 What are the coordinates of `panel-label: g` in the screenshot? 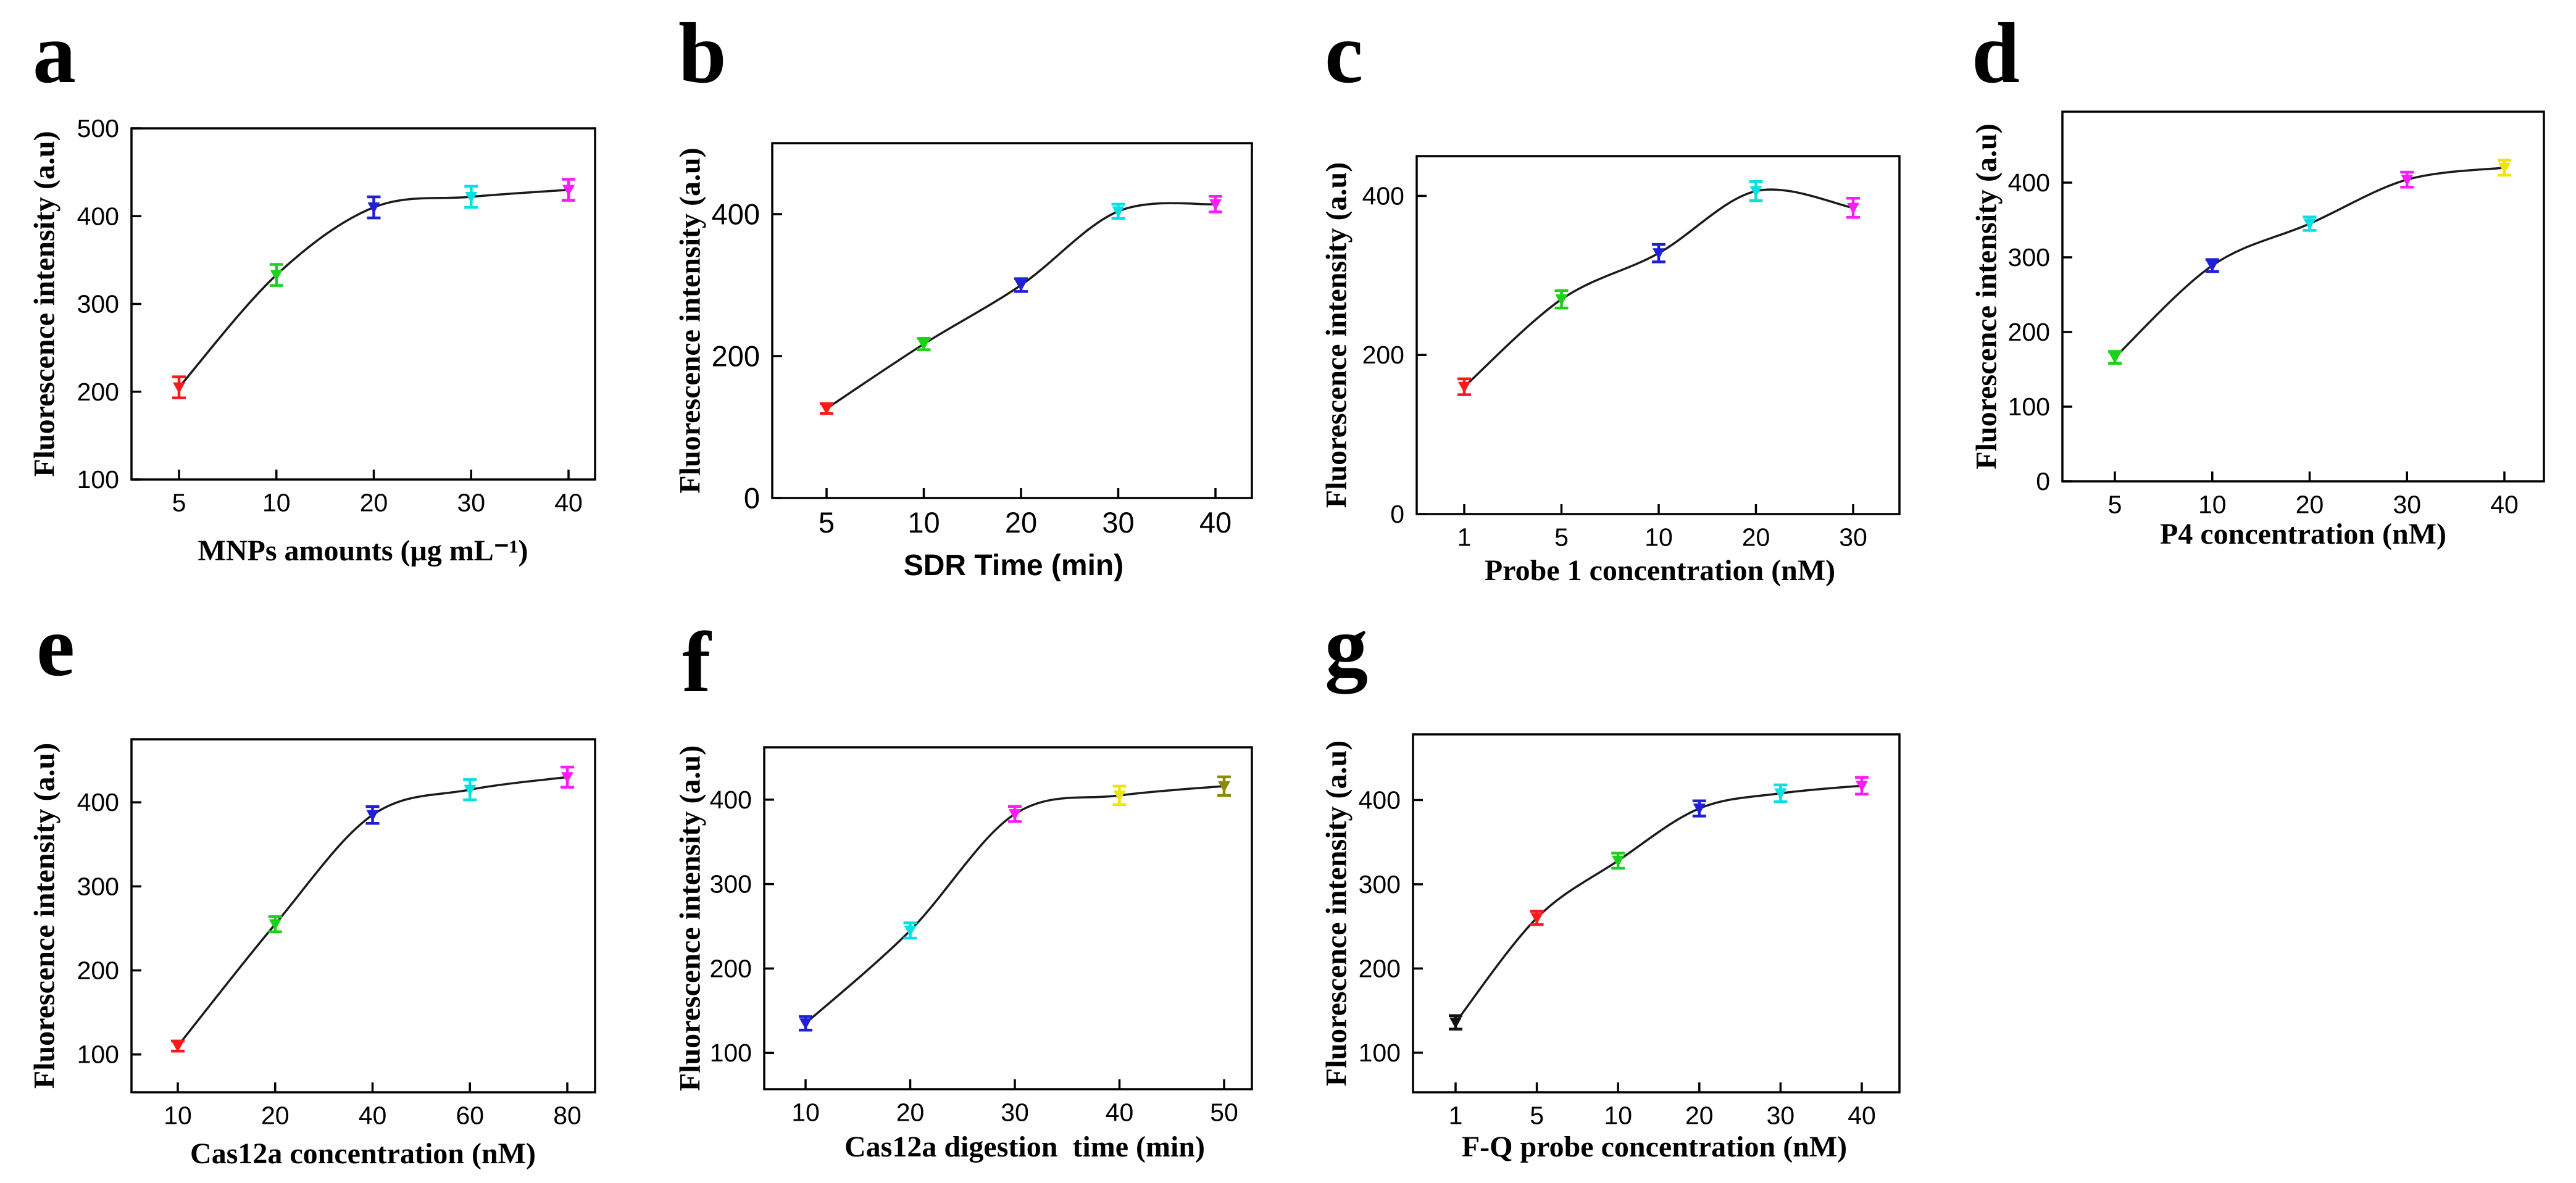 It's located at (1346, 646).